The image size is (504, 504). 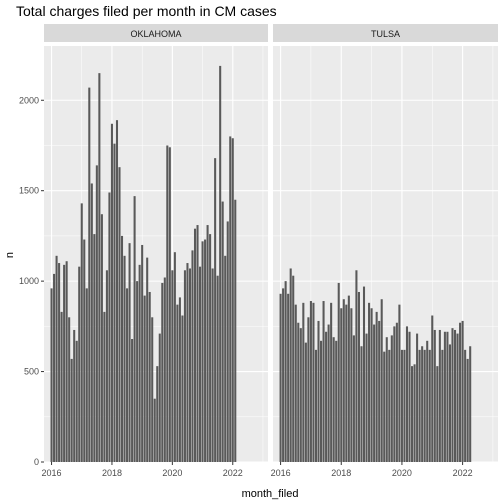 I want to click on y-tick-label: 1000, so click(x=29, y=281).